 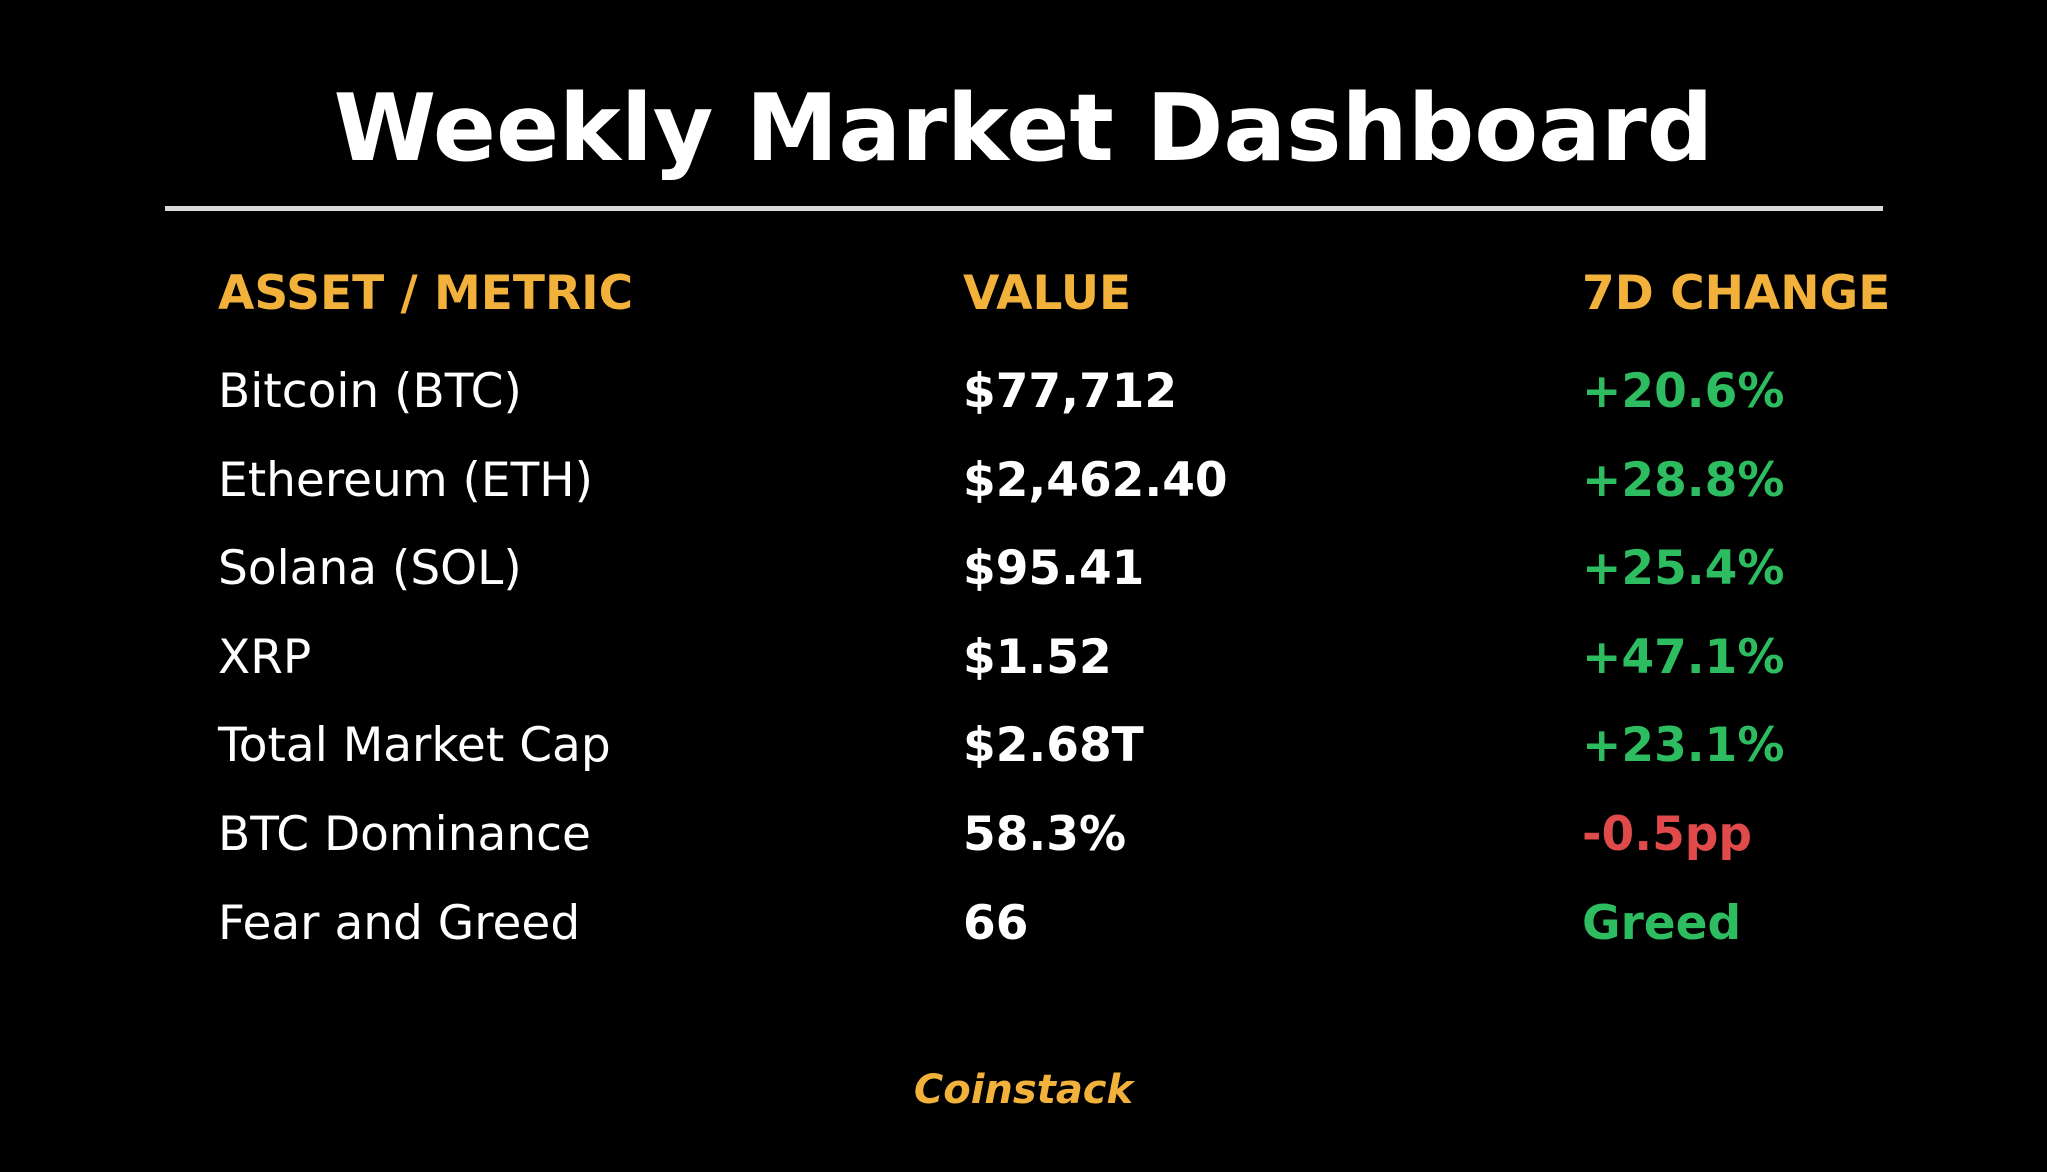 What do you see at coordinates (265, 657) in the screenshot?
I see `row-metric: XRP` at bounding box center [265, 657].